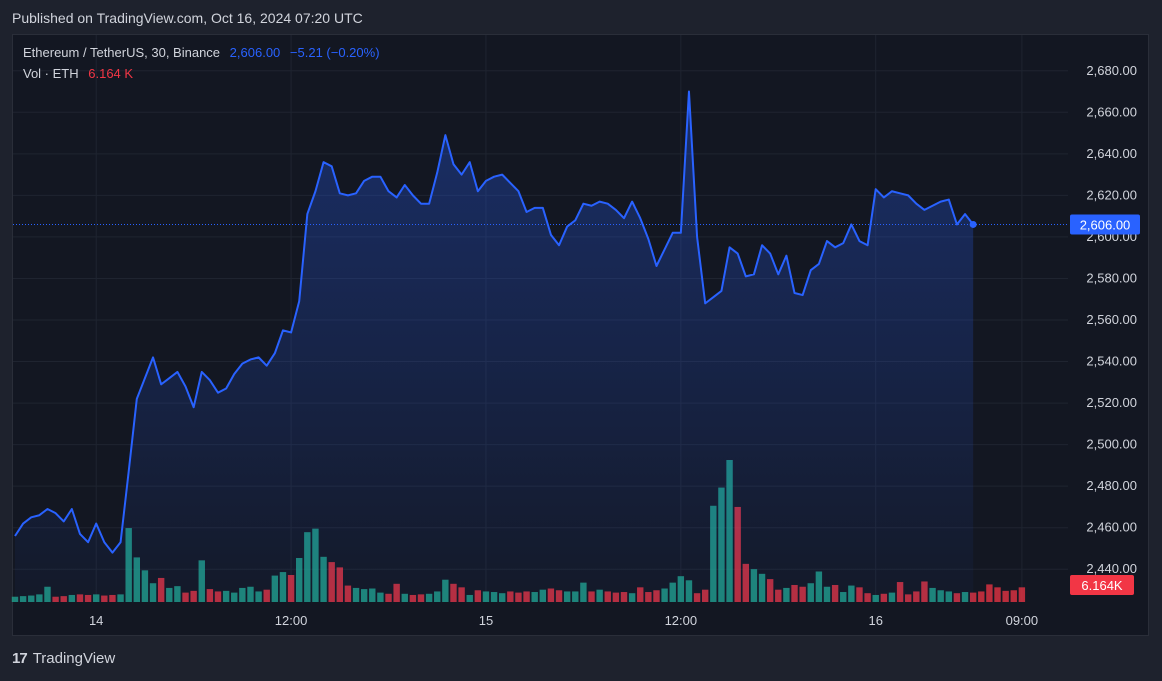  What do you see at coordinates (1111, 402) in the screenshot?
I see `y-tick-label: 2,520.00` at bounding box center [1111, 402].